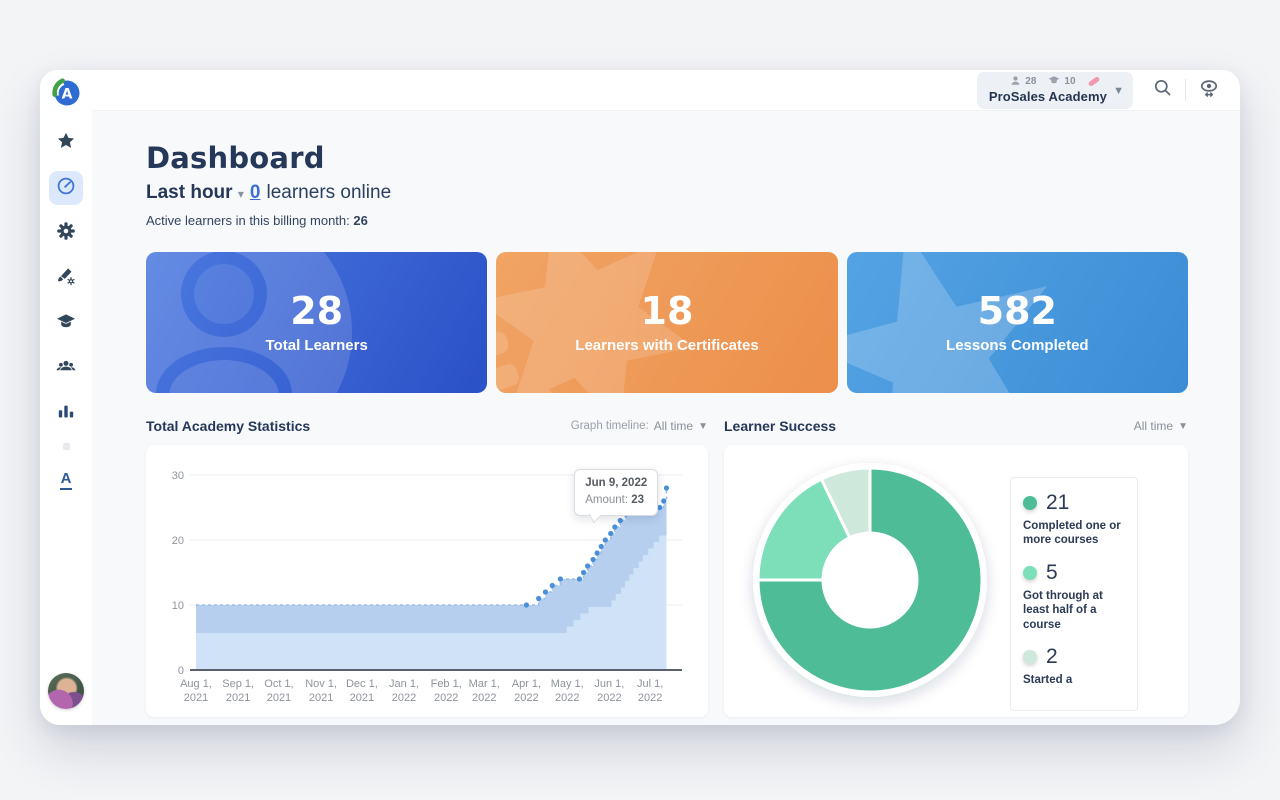 The image size is (1280, 800). I want to click on eye-preview-icon, so click(1209, 90).